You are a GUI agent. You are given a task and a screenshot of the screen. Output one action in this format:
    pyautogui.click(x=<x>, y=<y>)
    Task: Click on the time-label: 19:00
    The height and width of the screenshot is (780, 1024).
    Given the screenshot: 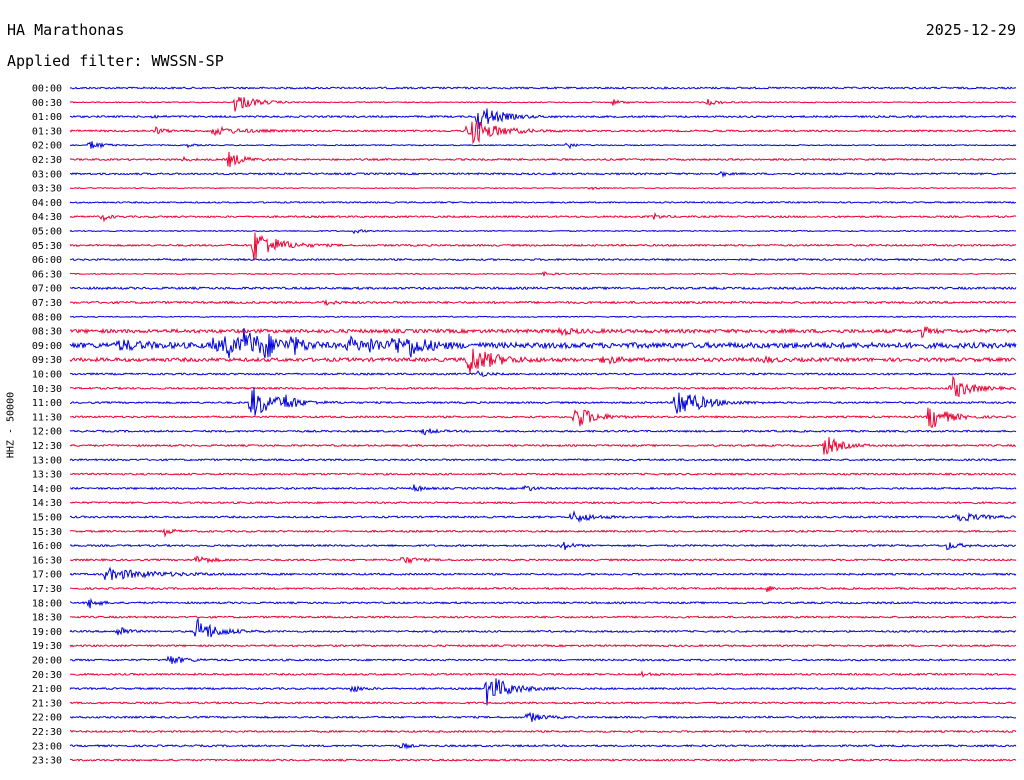 What is the action you would take?
    pyautogui.click(x=47, y=632)
    